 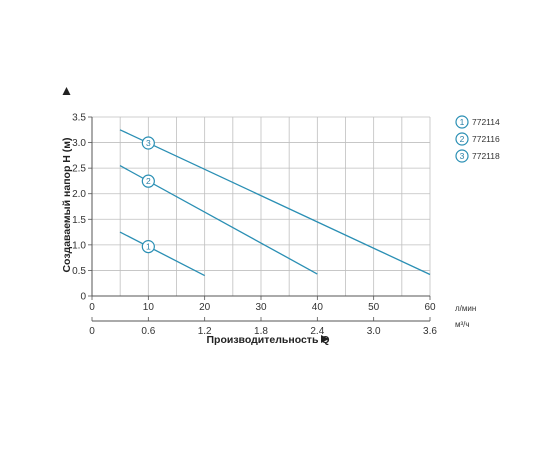 I want to click on legend-badge-label: 1, so click(x=462, y=122).